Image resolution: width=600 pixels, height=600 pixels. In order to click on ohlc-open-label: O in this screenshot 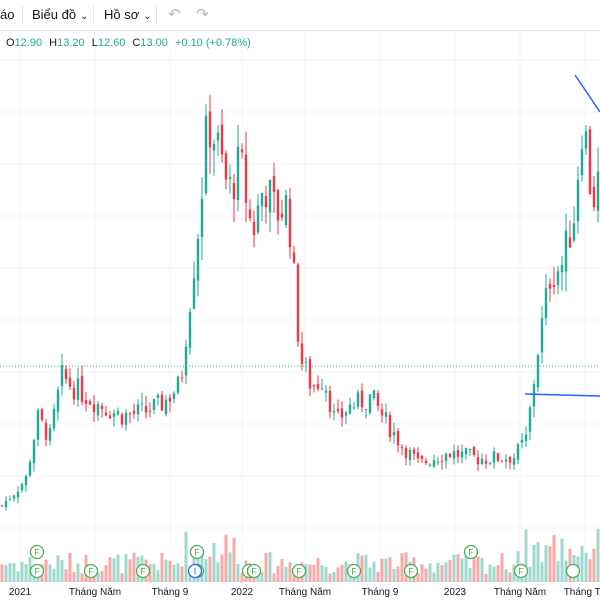, I will do `click(10, 43)`.